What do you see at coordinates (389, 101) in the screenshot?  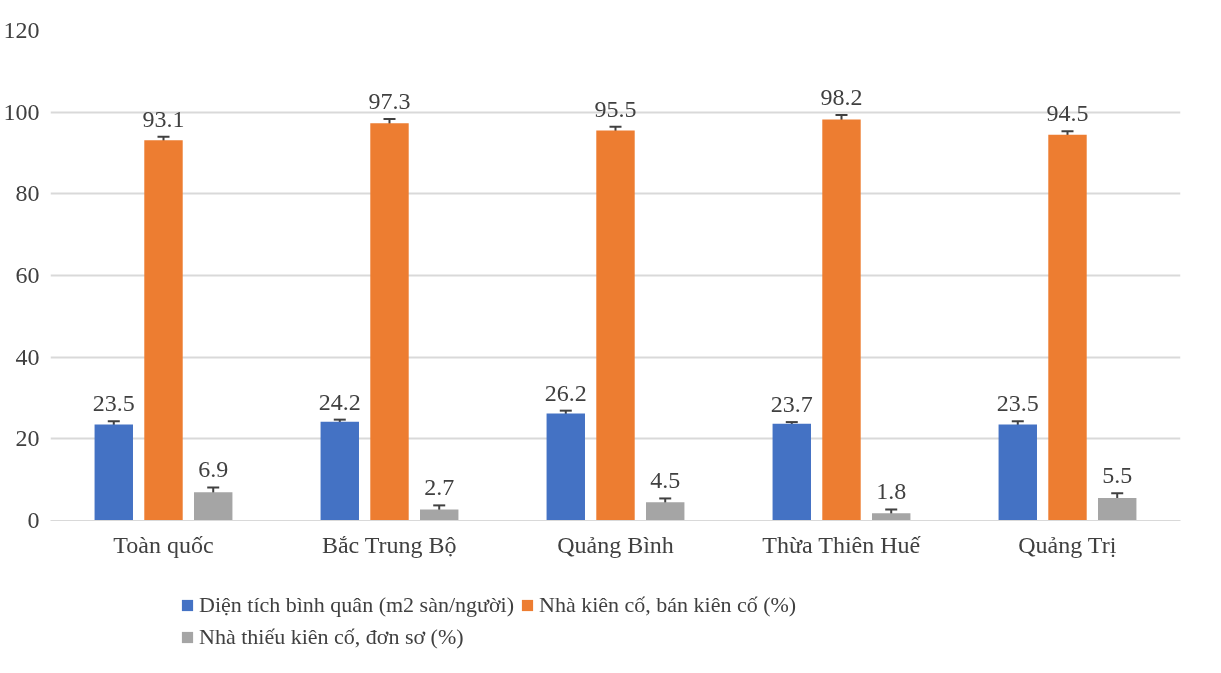 I see `data-label: 97.3` at bounding box center [389, 101].